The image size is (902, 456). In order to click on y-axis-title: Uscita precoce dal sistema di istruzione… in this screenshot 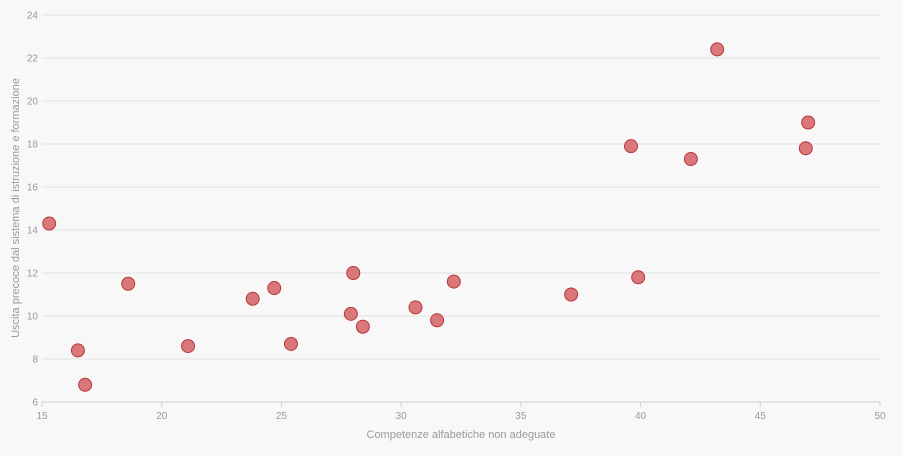, I will do `click(16, 208)`.